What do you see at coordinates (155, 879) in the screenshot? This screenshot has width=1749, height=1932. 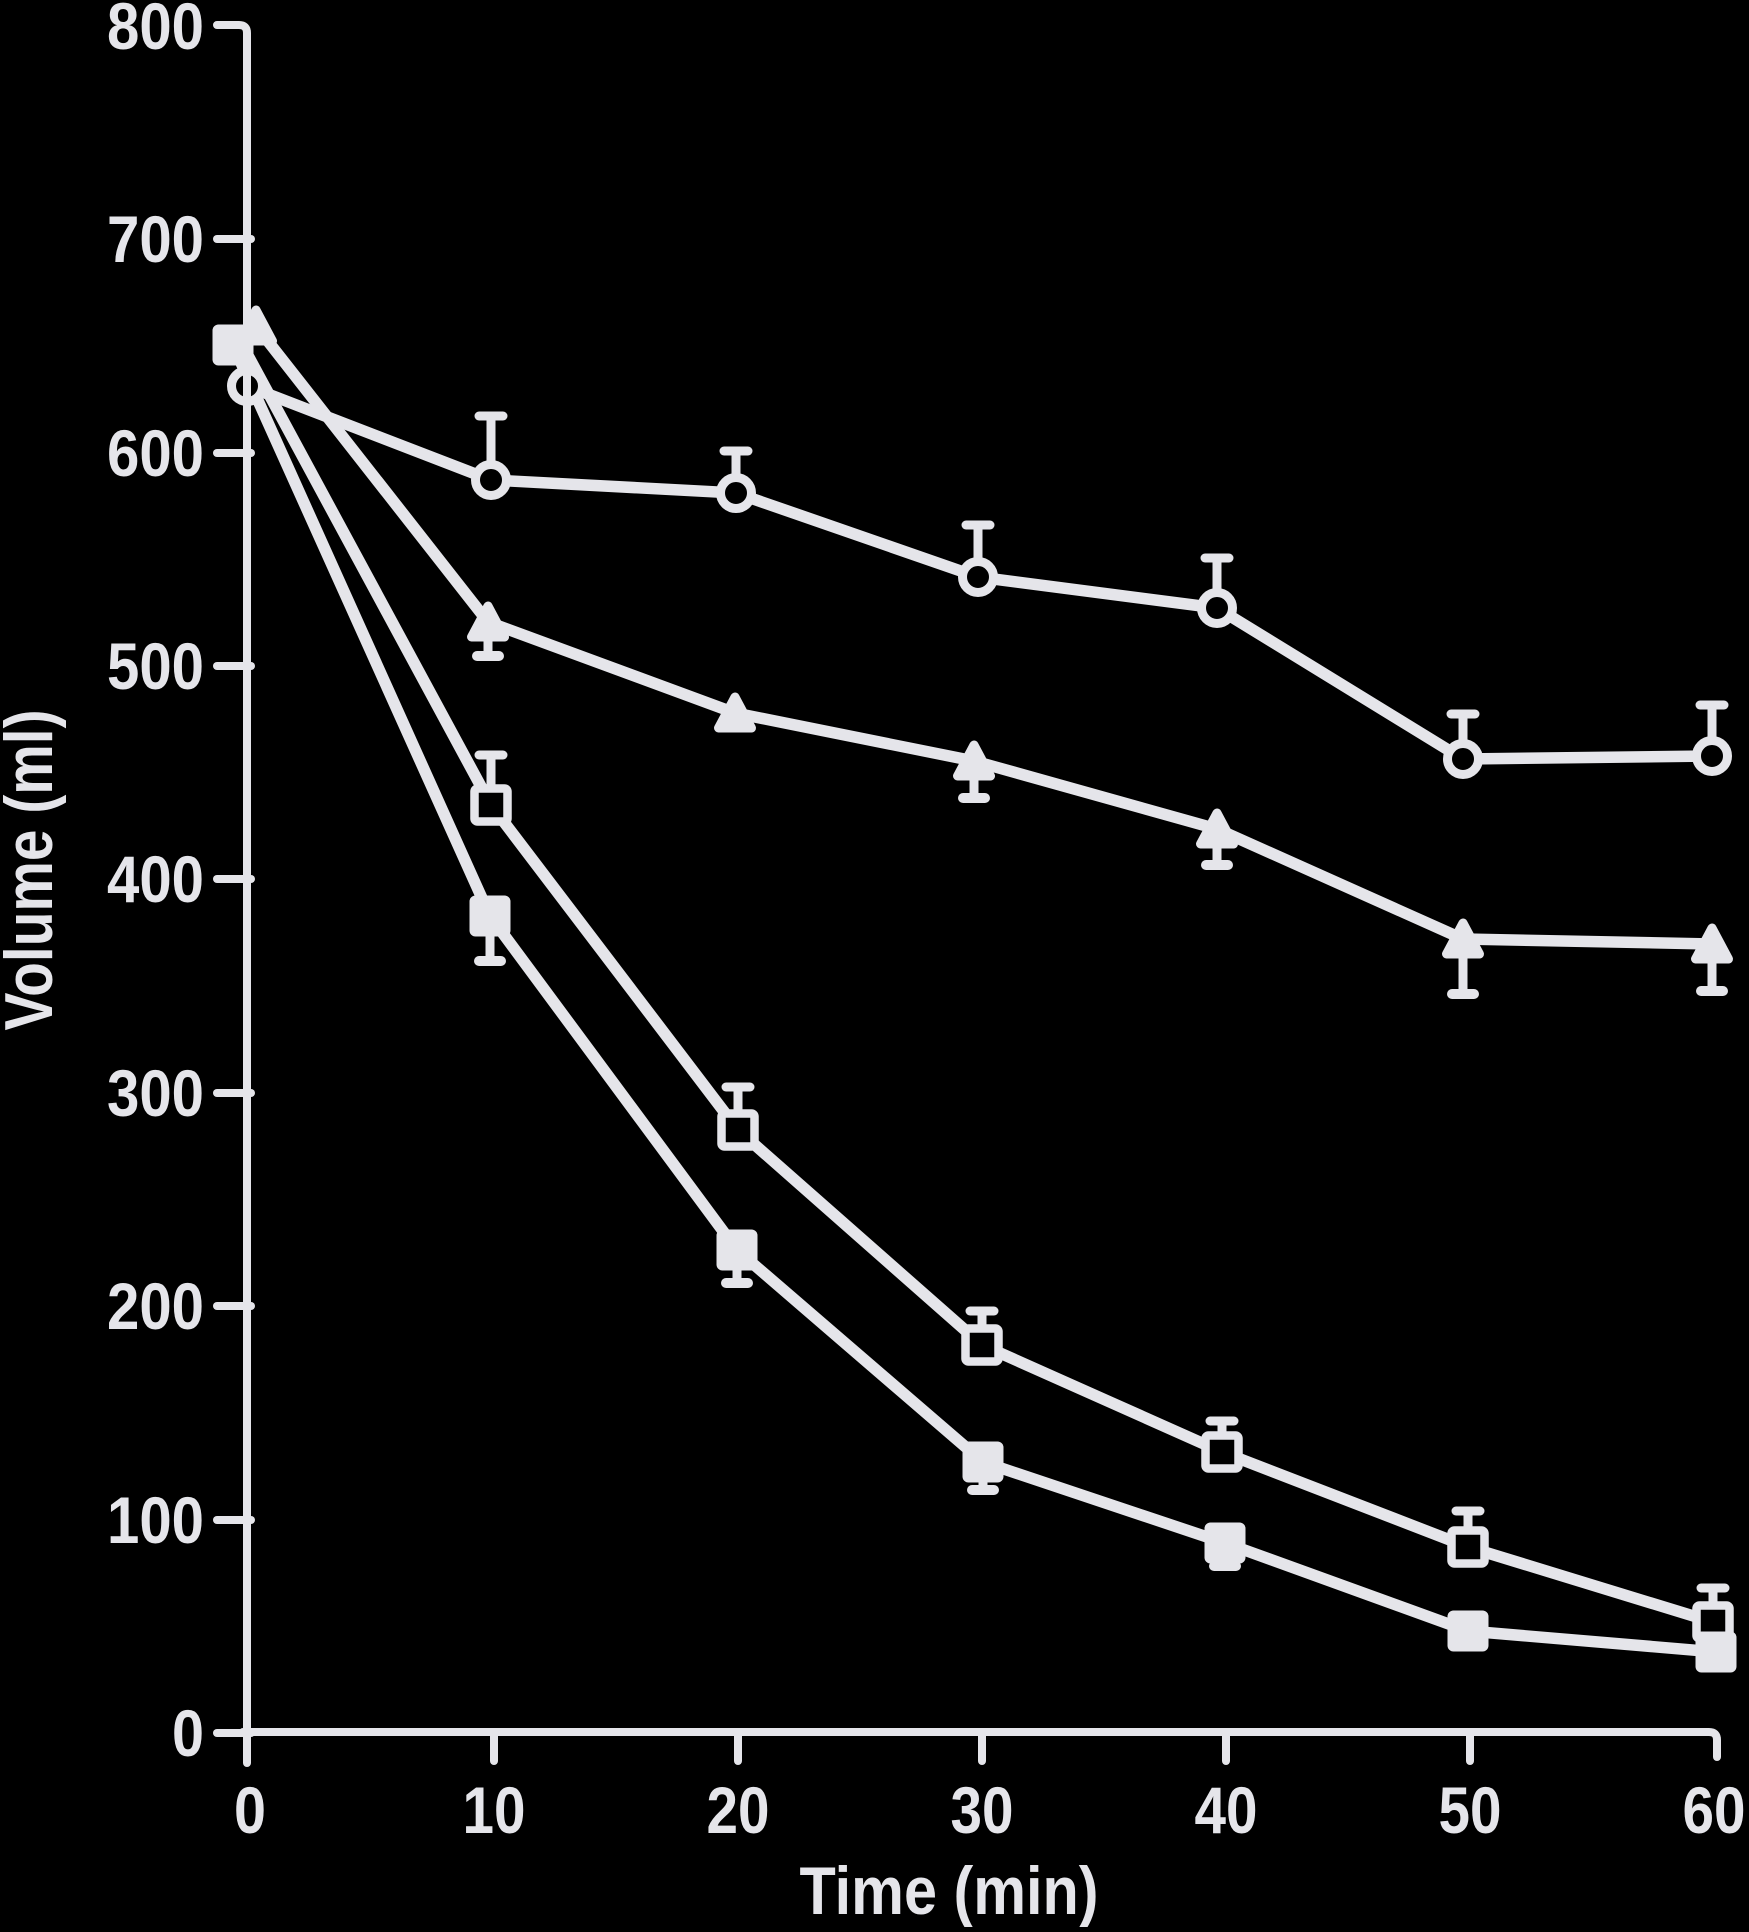 I see `svg-text: 400` at bounding box center [155, 879].